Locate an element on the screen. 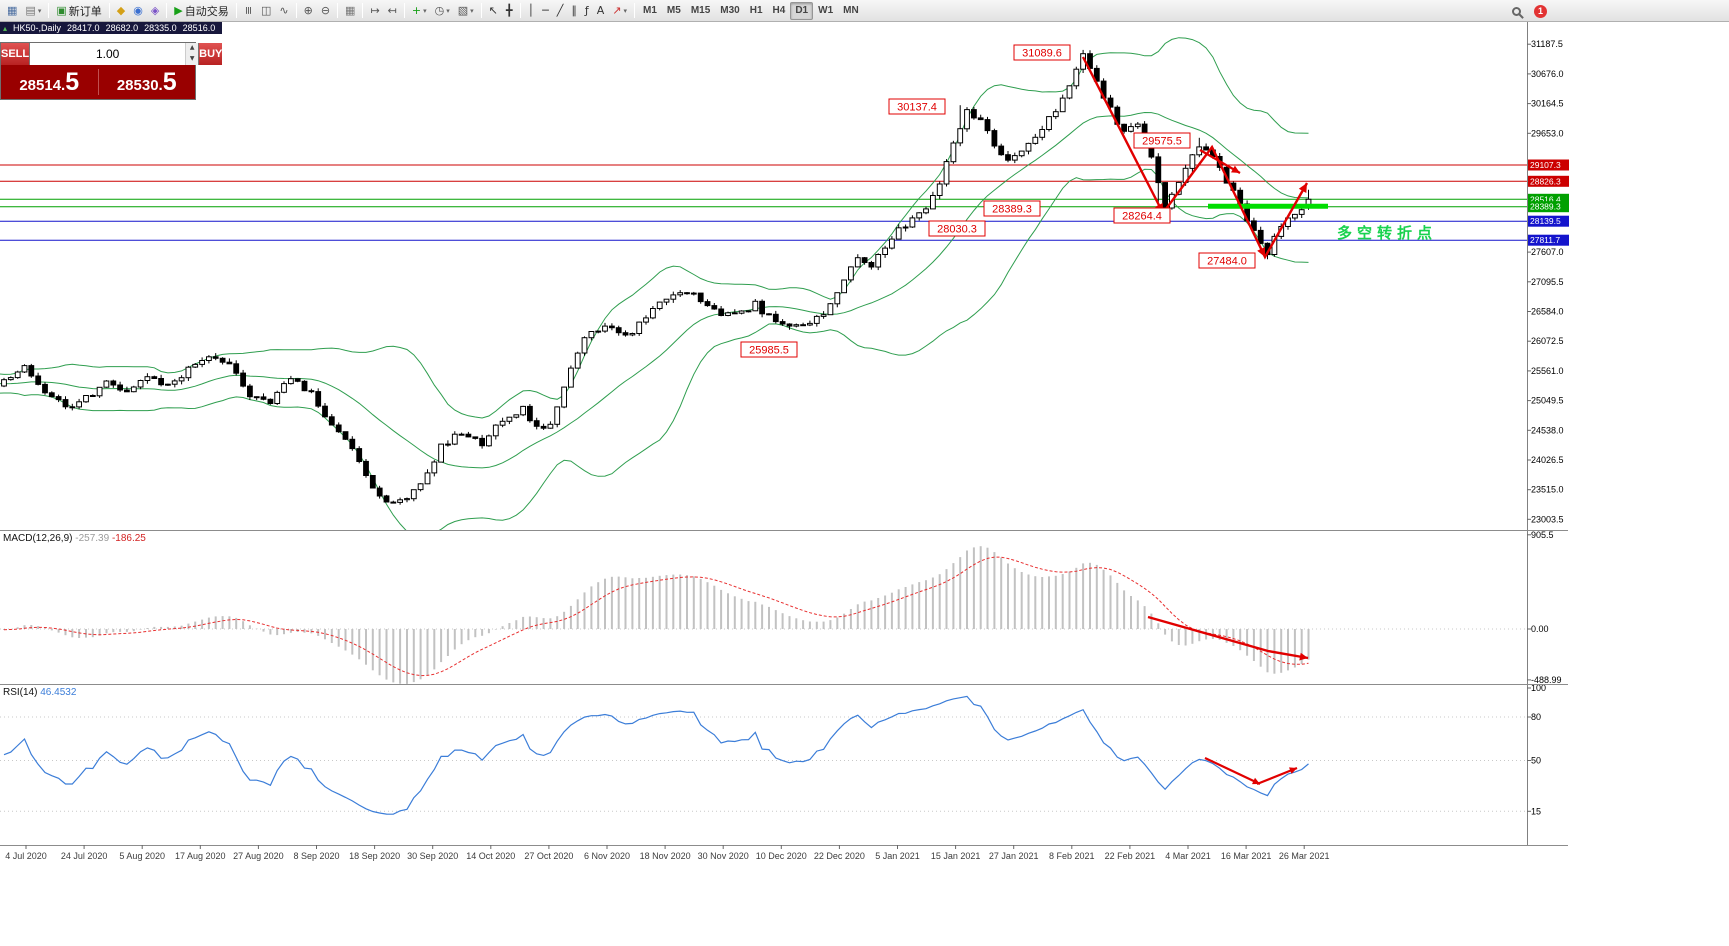 This screenshot has width=1729, height=946. horizontal-line-button: ─ is located at coordinates (545, 10).